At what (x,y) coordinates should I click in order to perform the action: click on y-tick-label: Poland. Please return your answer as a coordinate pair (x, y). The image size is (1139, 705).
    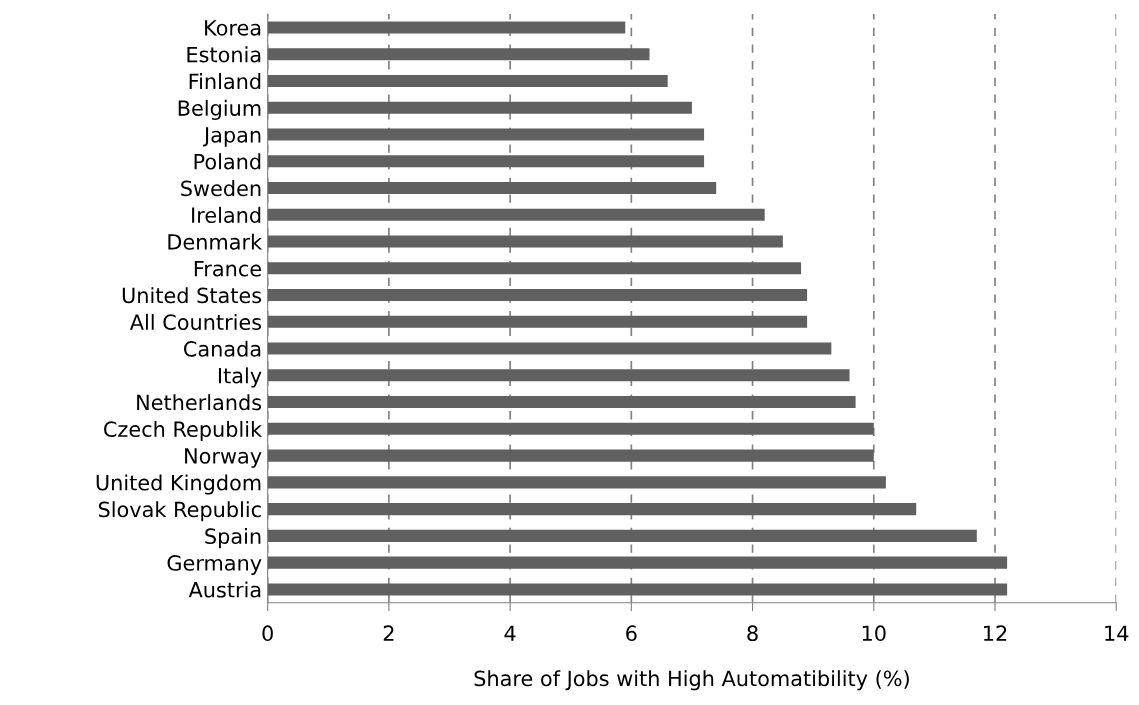
    Looking at the image, I should click on (227, 161).